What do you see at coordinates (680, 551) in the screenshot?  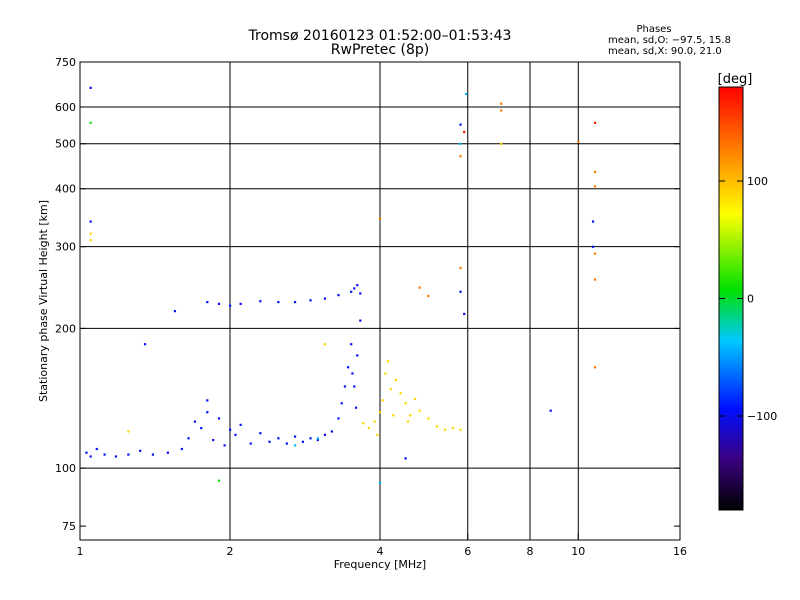 I see `x-tick-label: 16` at bounding box center [680, 551].